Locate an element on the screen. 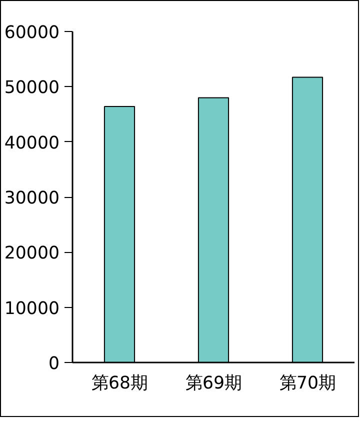 The image size is (363, 421). y-tick-label: 0 is located at coordinates (54, 364).